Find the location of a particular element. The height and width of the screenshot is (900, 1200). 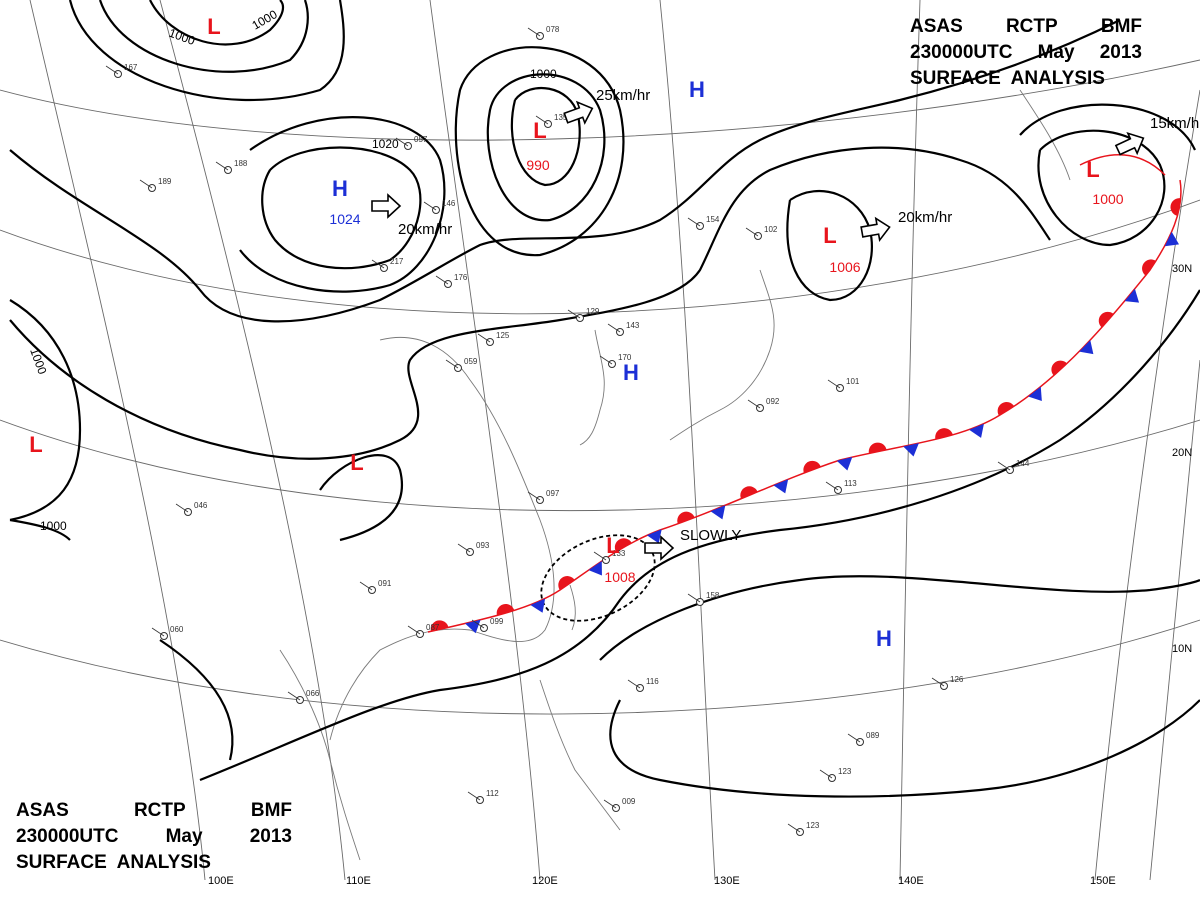

meridian-140e is located at coordinates (910, 440).